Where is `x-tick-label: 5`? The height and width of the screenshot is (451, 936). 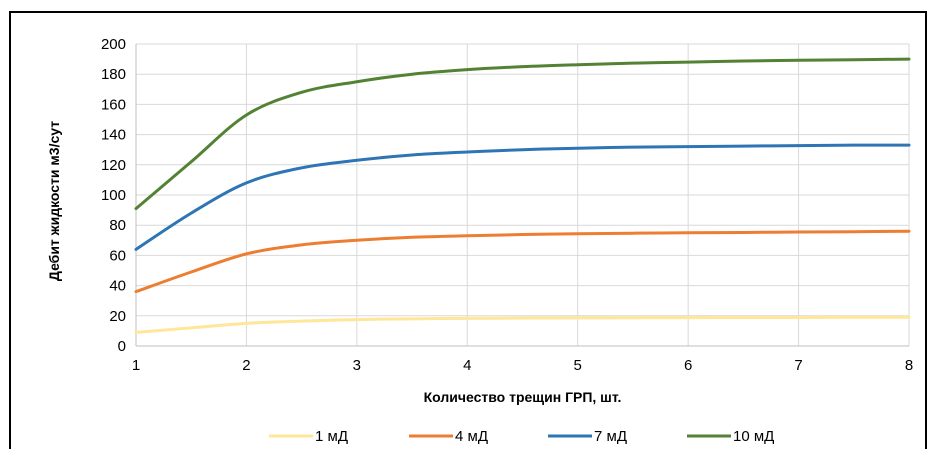
x-tick-label: 5 is located at coordinates (578, 365).